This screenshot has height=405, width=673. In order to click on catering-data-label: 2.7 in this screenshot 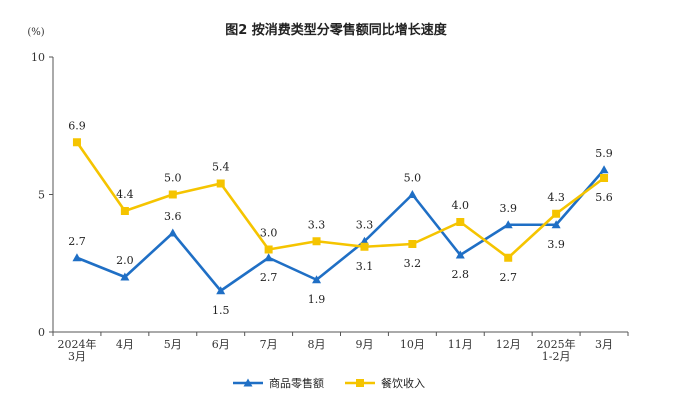, I will do `click(508, 277)`.